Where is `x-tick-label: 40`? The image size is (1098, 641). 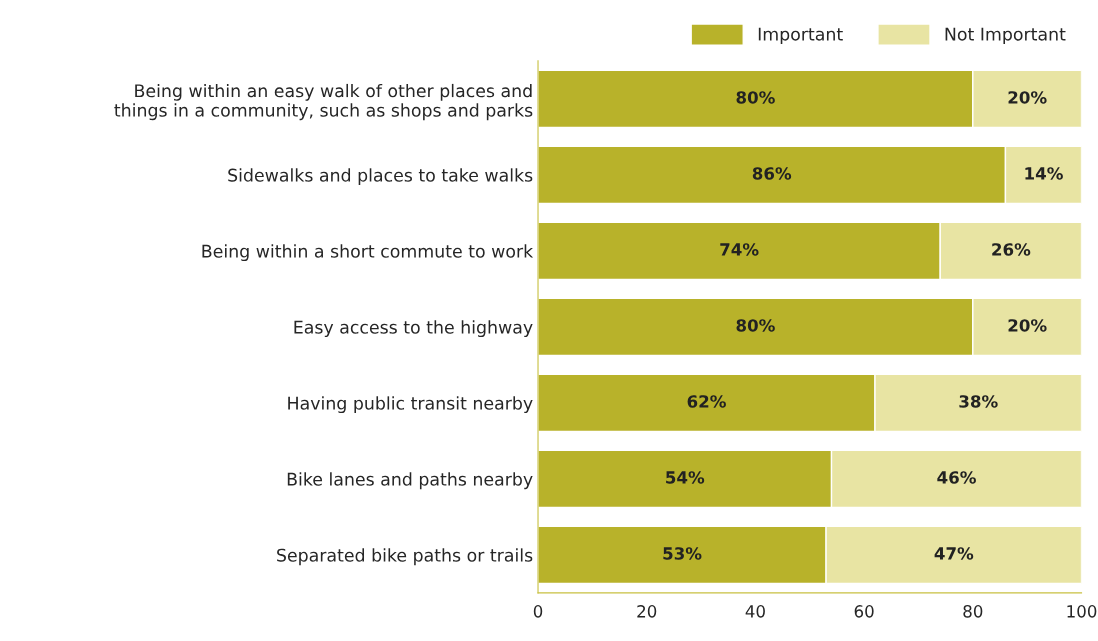 x-tick-label: 40 is located at coordinates (755, 611).